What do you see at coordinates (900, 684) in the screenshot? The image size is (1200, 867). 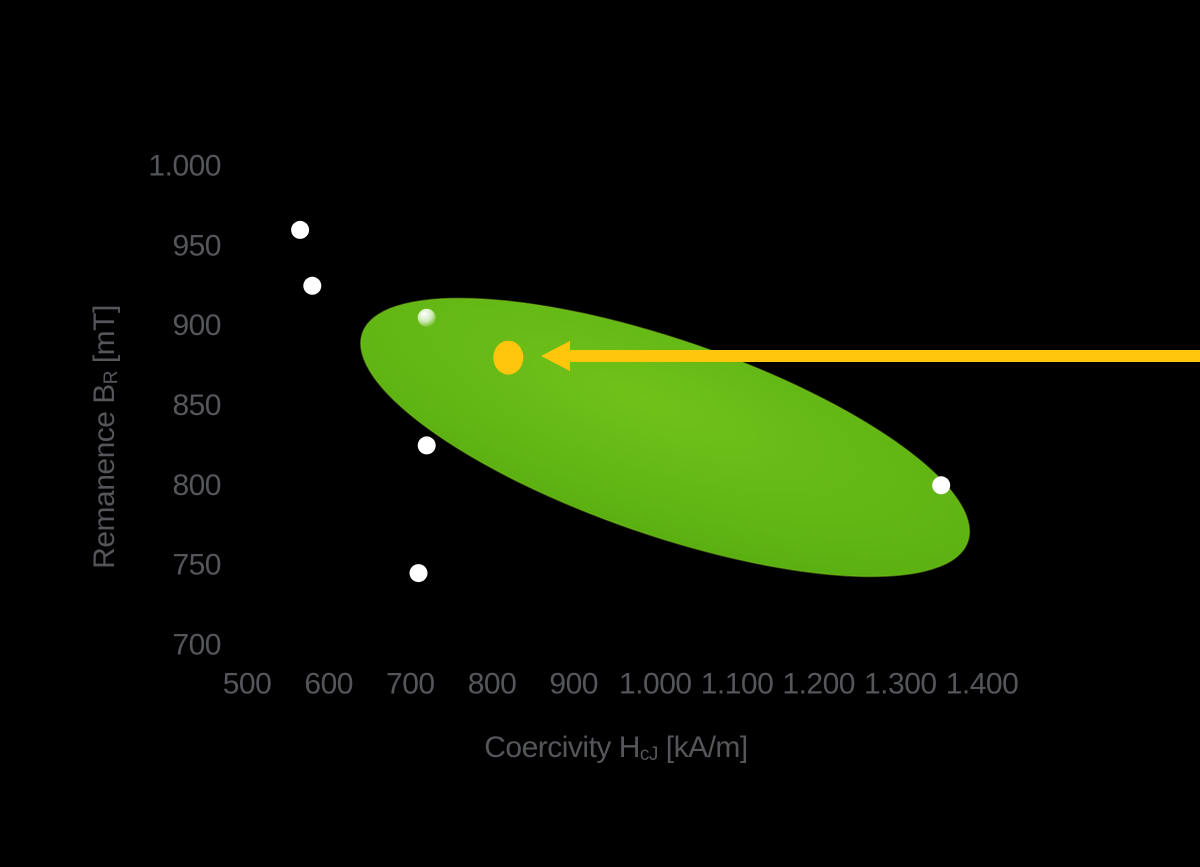 I see `x-tick-label: 1.300` at bounding box center [900, 684].